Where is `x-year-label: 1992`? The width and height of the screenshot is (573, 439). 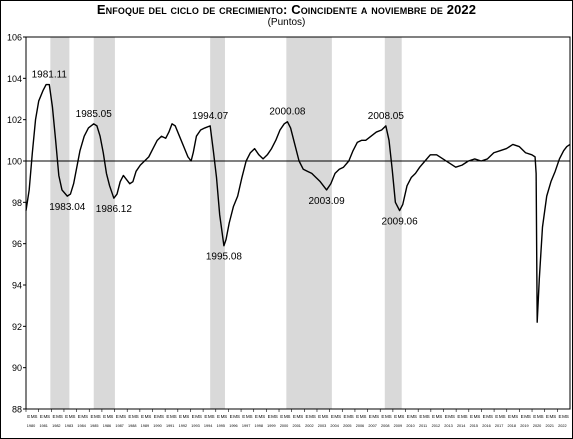 x-year-label: 1992 is located at coordinates (183, 426).